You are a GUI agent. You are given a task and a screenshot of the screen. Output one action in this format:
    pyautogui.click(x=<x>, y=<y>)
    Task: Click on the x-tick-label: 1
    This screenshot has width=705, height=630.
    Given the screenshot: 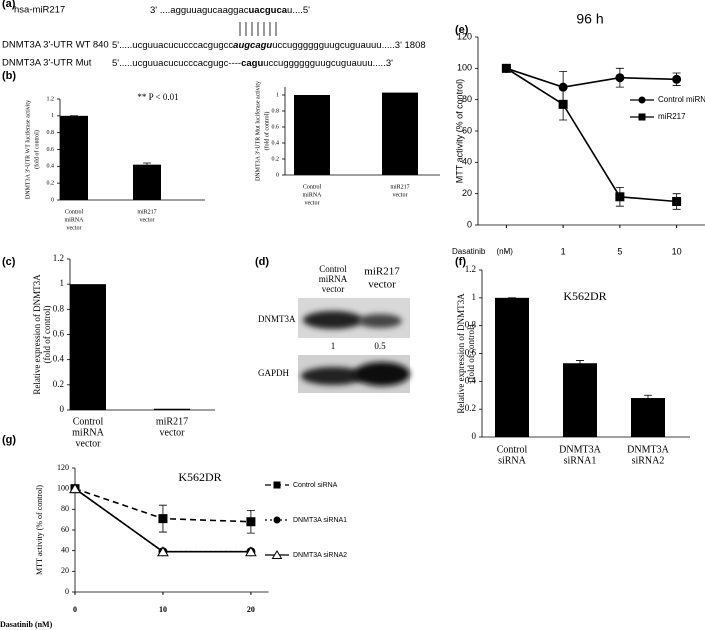 What is the action you would take?
    pyautogui.click(x=563, y=251)
    